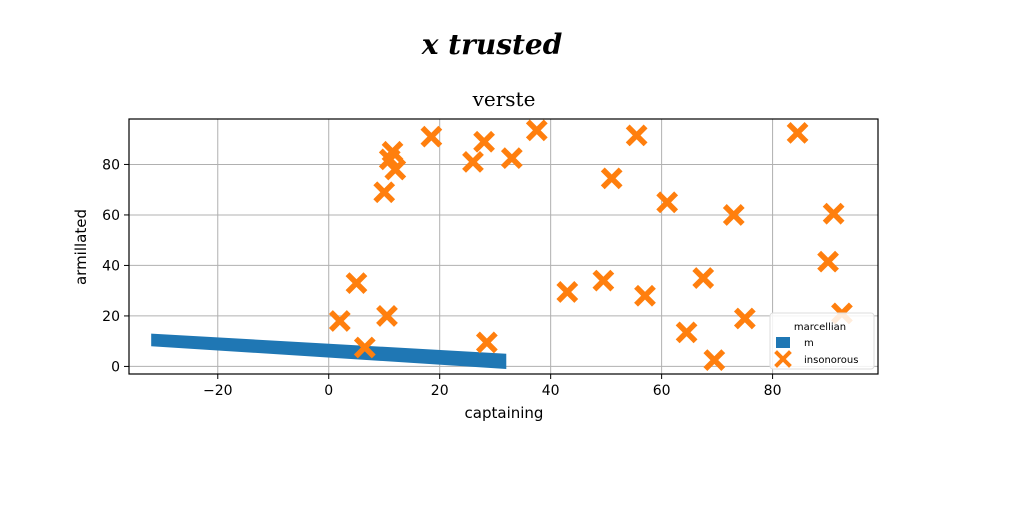  I want to click on legend-label-insonorous: insonorous, so click(831, 360).